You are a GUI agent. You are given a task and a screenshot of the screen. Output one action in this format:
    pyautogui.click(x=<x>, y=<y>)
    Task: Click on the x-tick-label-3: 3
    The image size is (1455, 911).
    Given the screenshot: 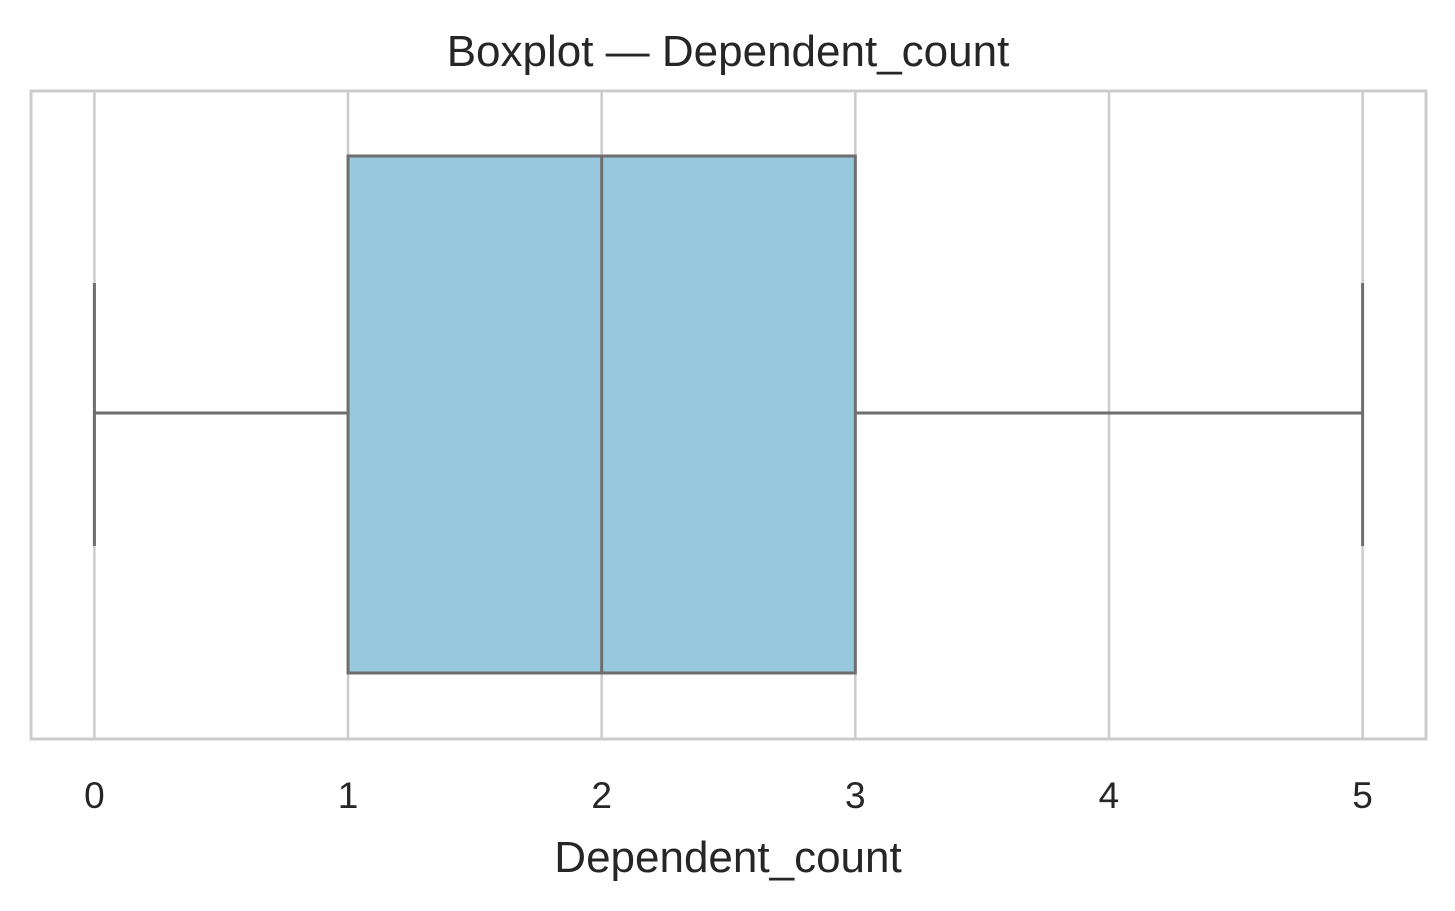 What is the action you would take?
    pyautogui.click(x=855, y=795)
    